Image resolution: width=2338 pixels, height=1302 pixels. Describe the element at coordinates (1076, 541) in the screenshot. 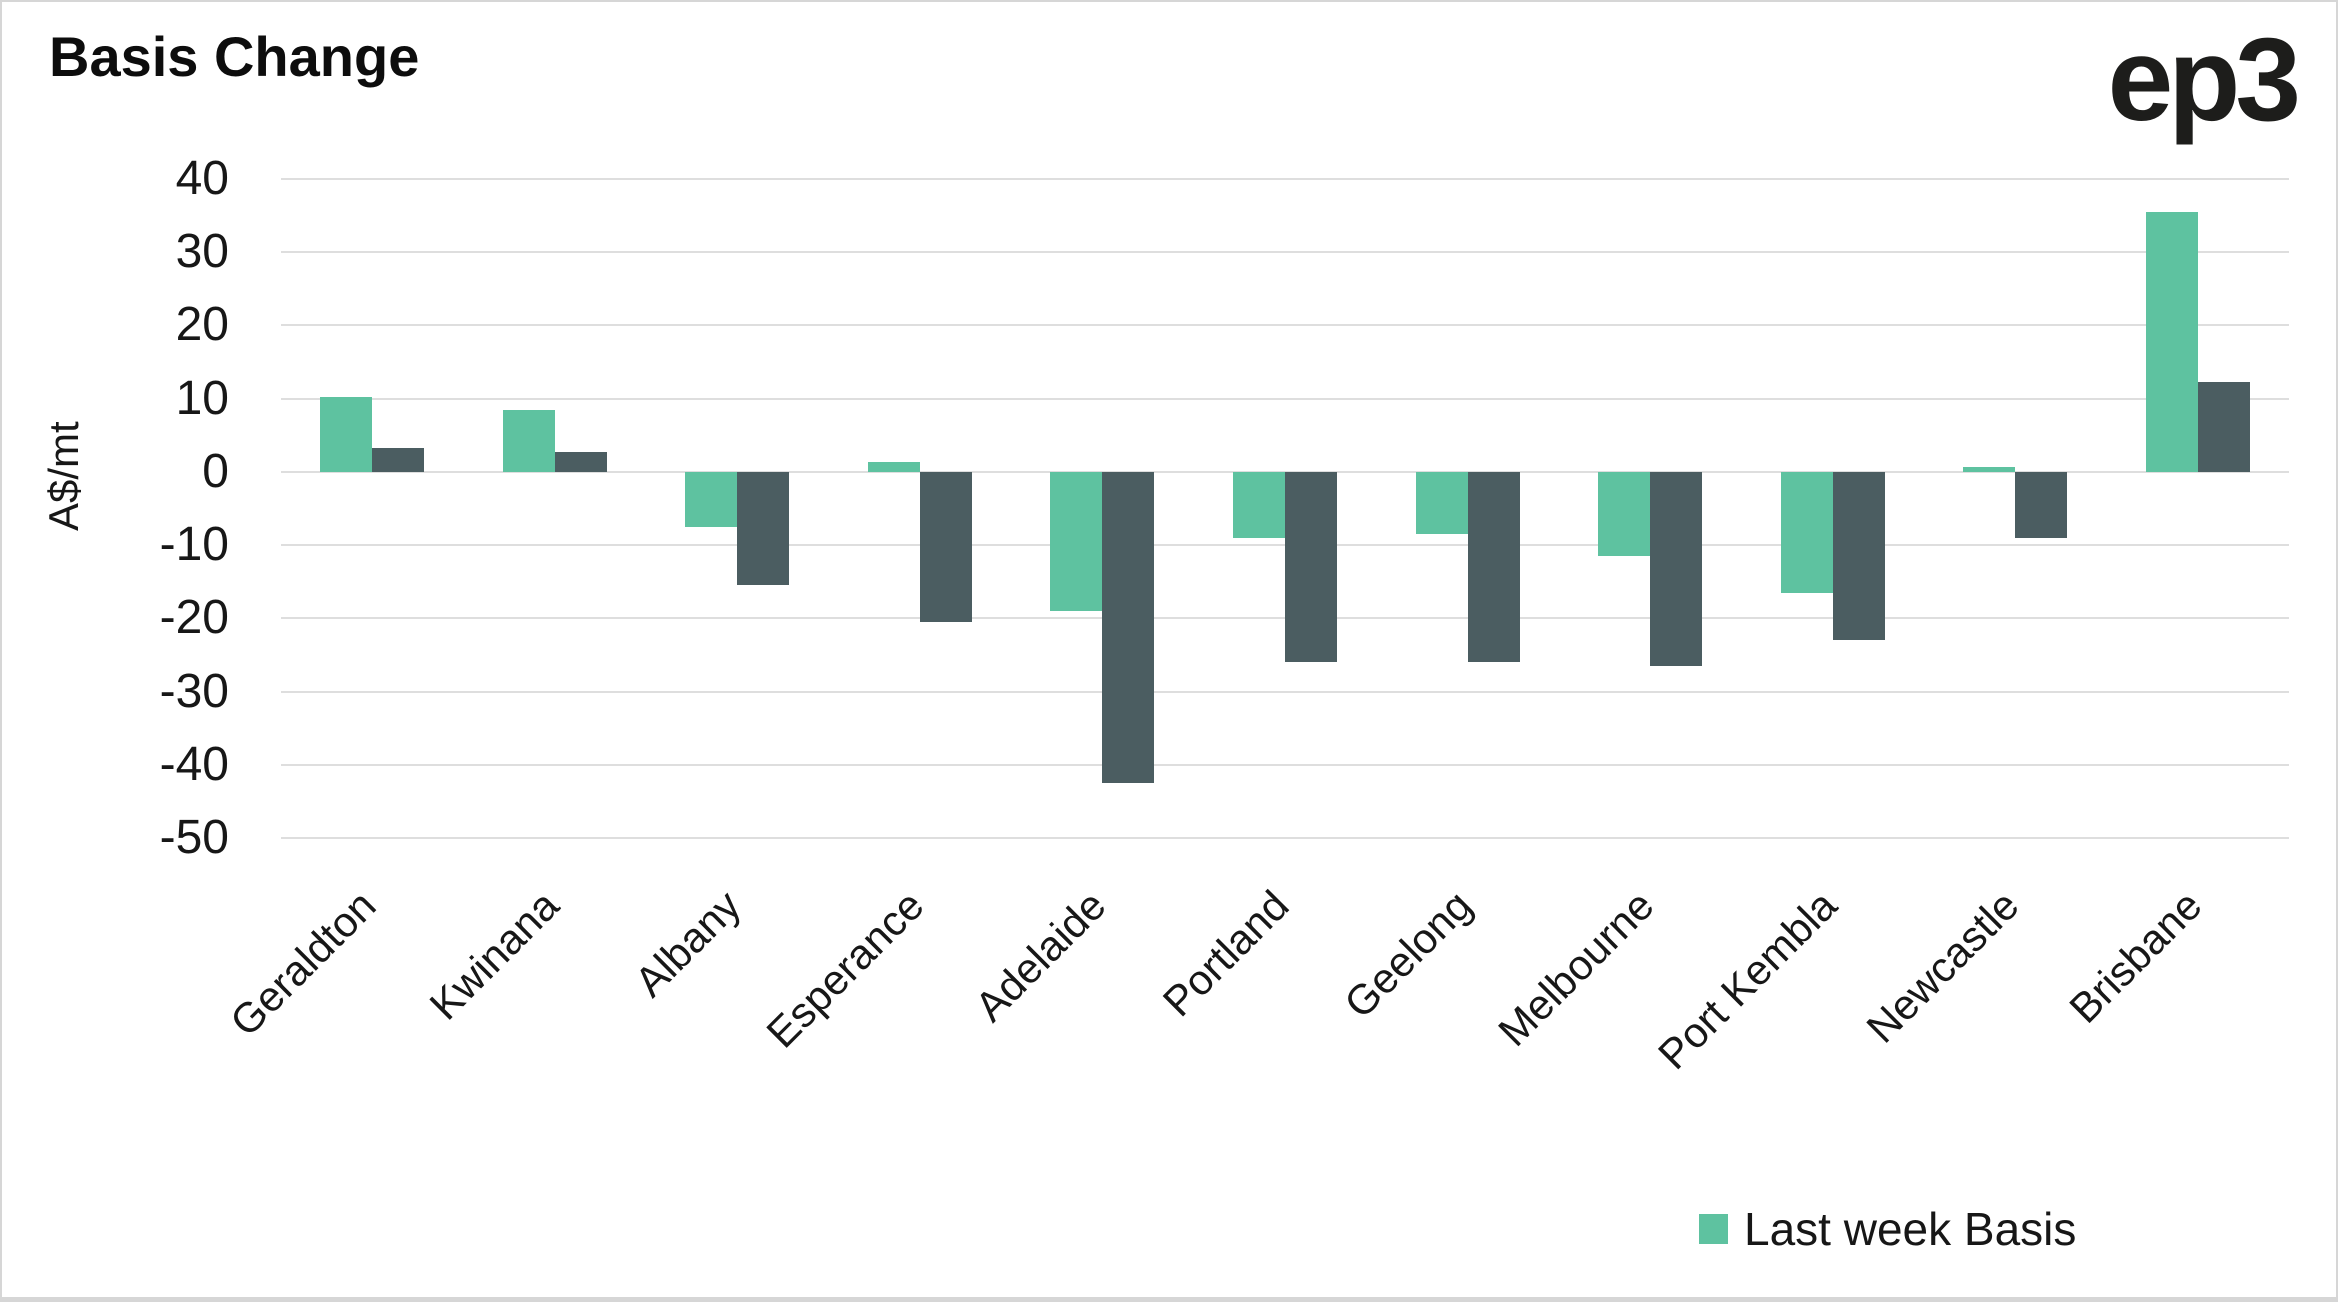

I see `bar-adelaide-series1` at that location.